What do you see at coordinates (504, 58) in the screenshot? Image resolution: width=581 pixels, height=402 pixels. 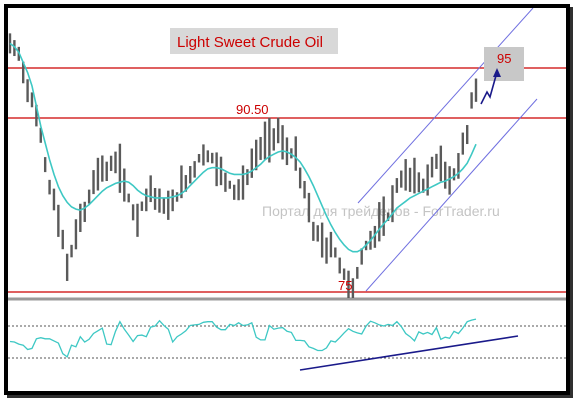 I see `target-label-95: 95` at bounding box center [504, 58].